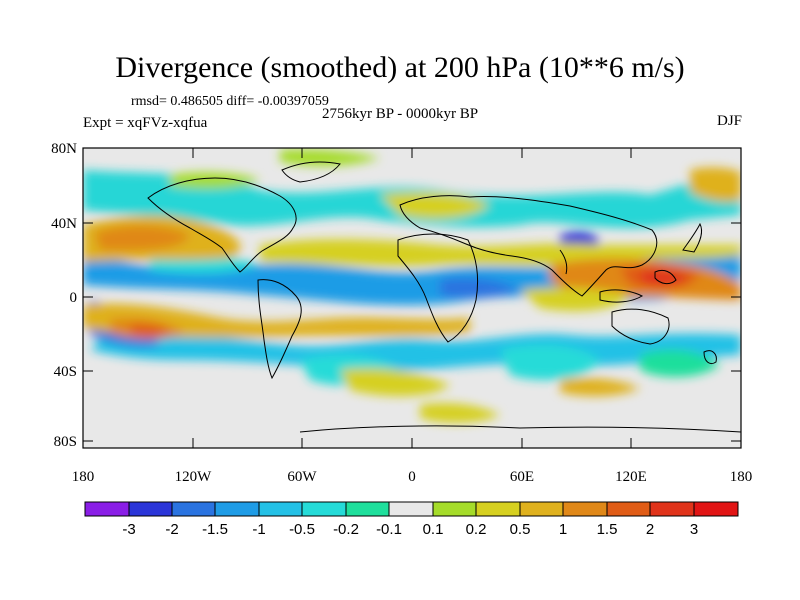 The height and width of the screenshot is (600, 800). Describe the element at coordinates (145, 123) in the screenshot. I see `experiment-label: Expt = xqFVz-xqfua` at that location.